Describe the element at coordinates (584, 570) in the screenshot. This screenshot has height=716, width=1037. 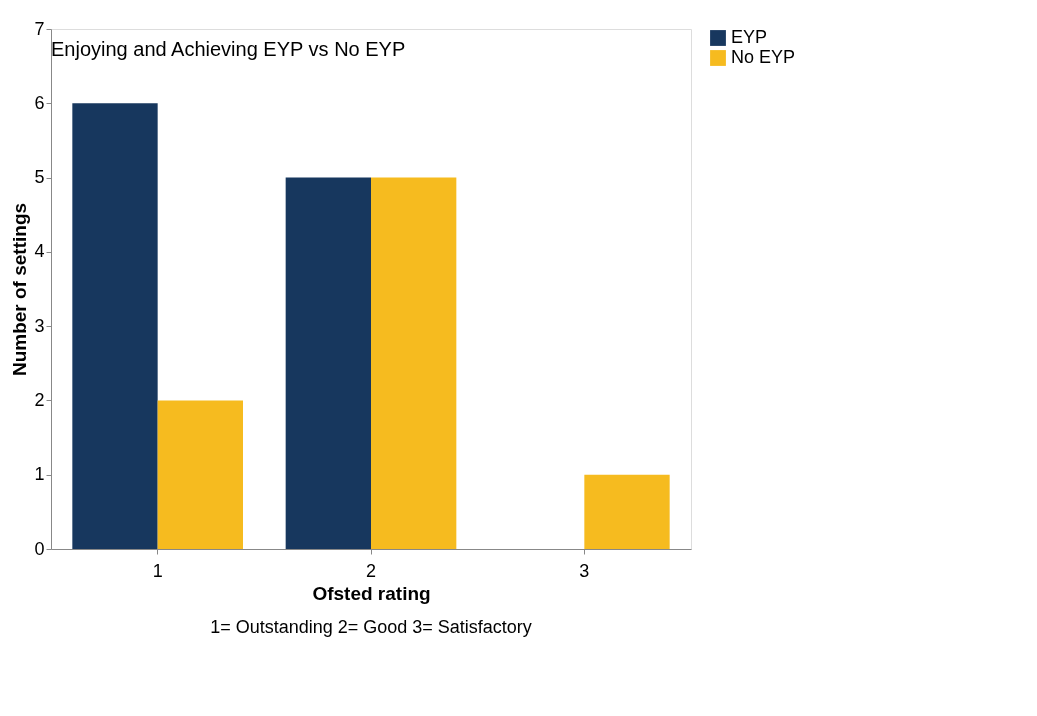
I see `x-tick-label: 3` at that location.